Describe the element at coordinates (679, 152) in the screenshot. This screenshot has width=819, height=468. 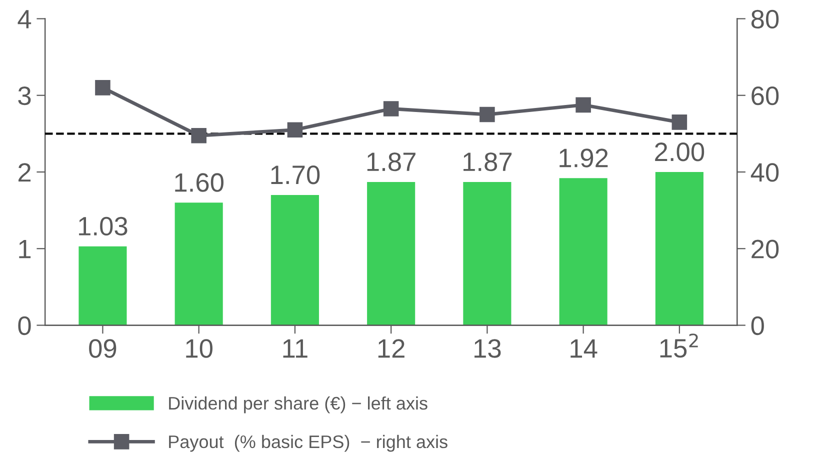
I see `data-label: 2.00` at that location.